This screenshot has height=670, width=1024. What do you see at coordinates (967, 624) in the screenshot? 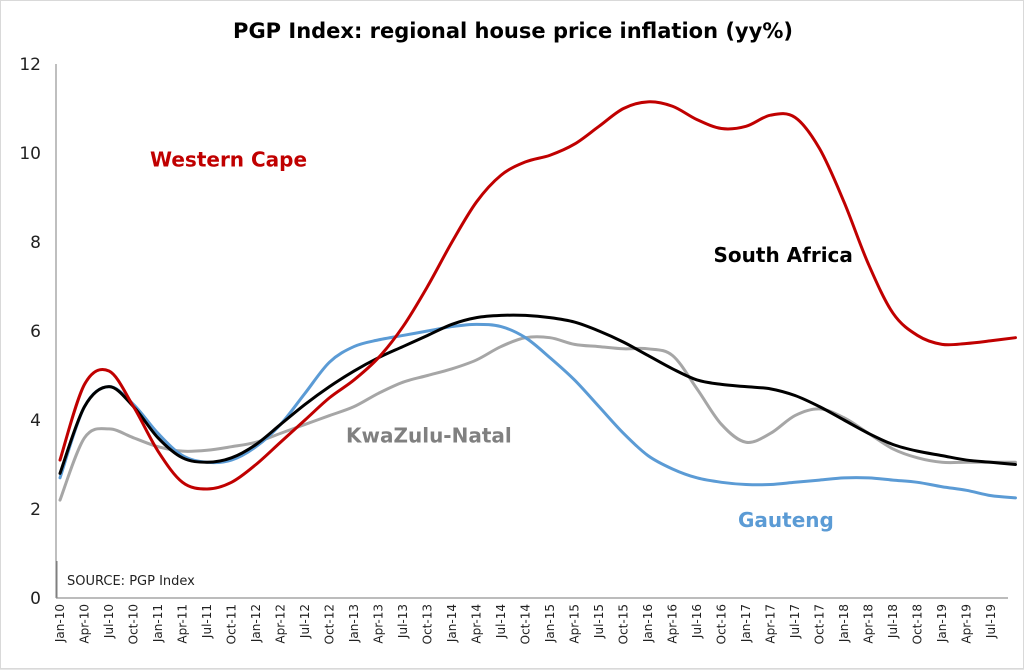
I see `x-tick-label: Apr-19` at bounding box center [967, 624].